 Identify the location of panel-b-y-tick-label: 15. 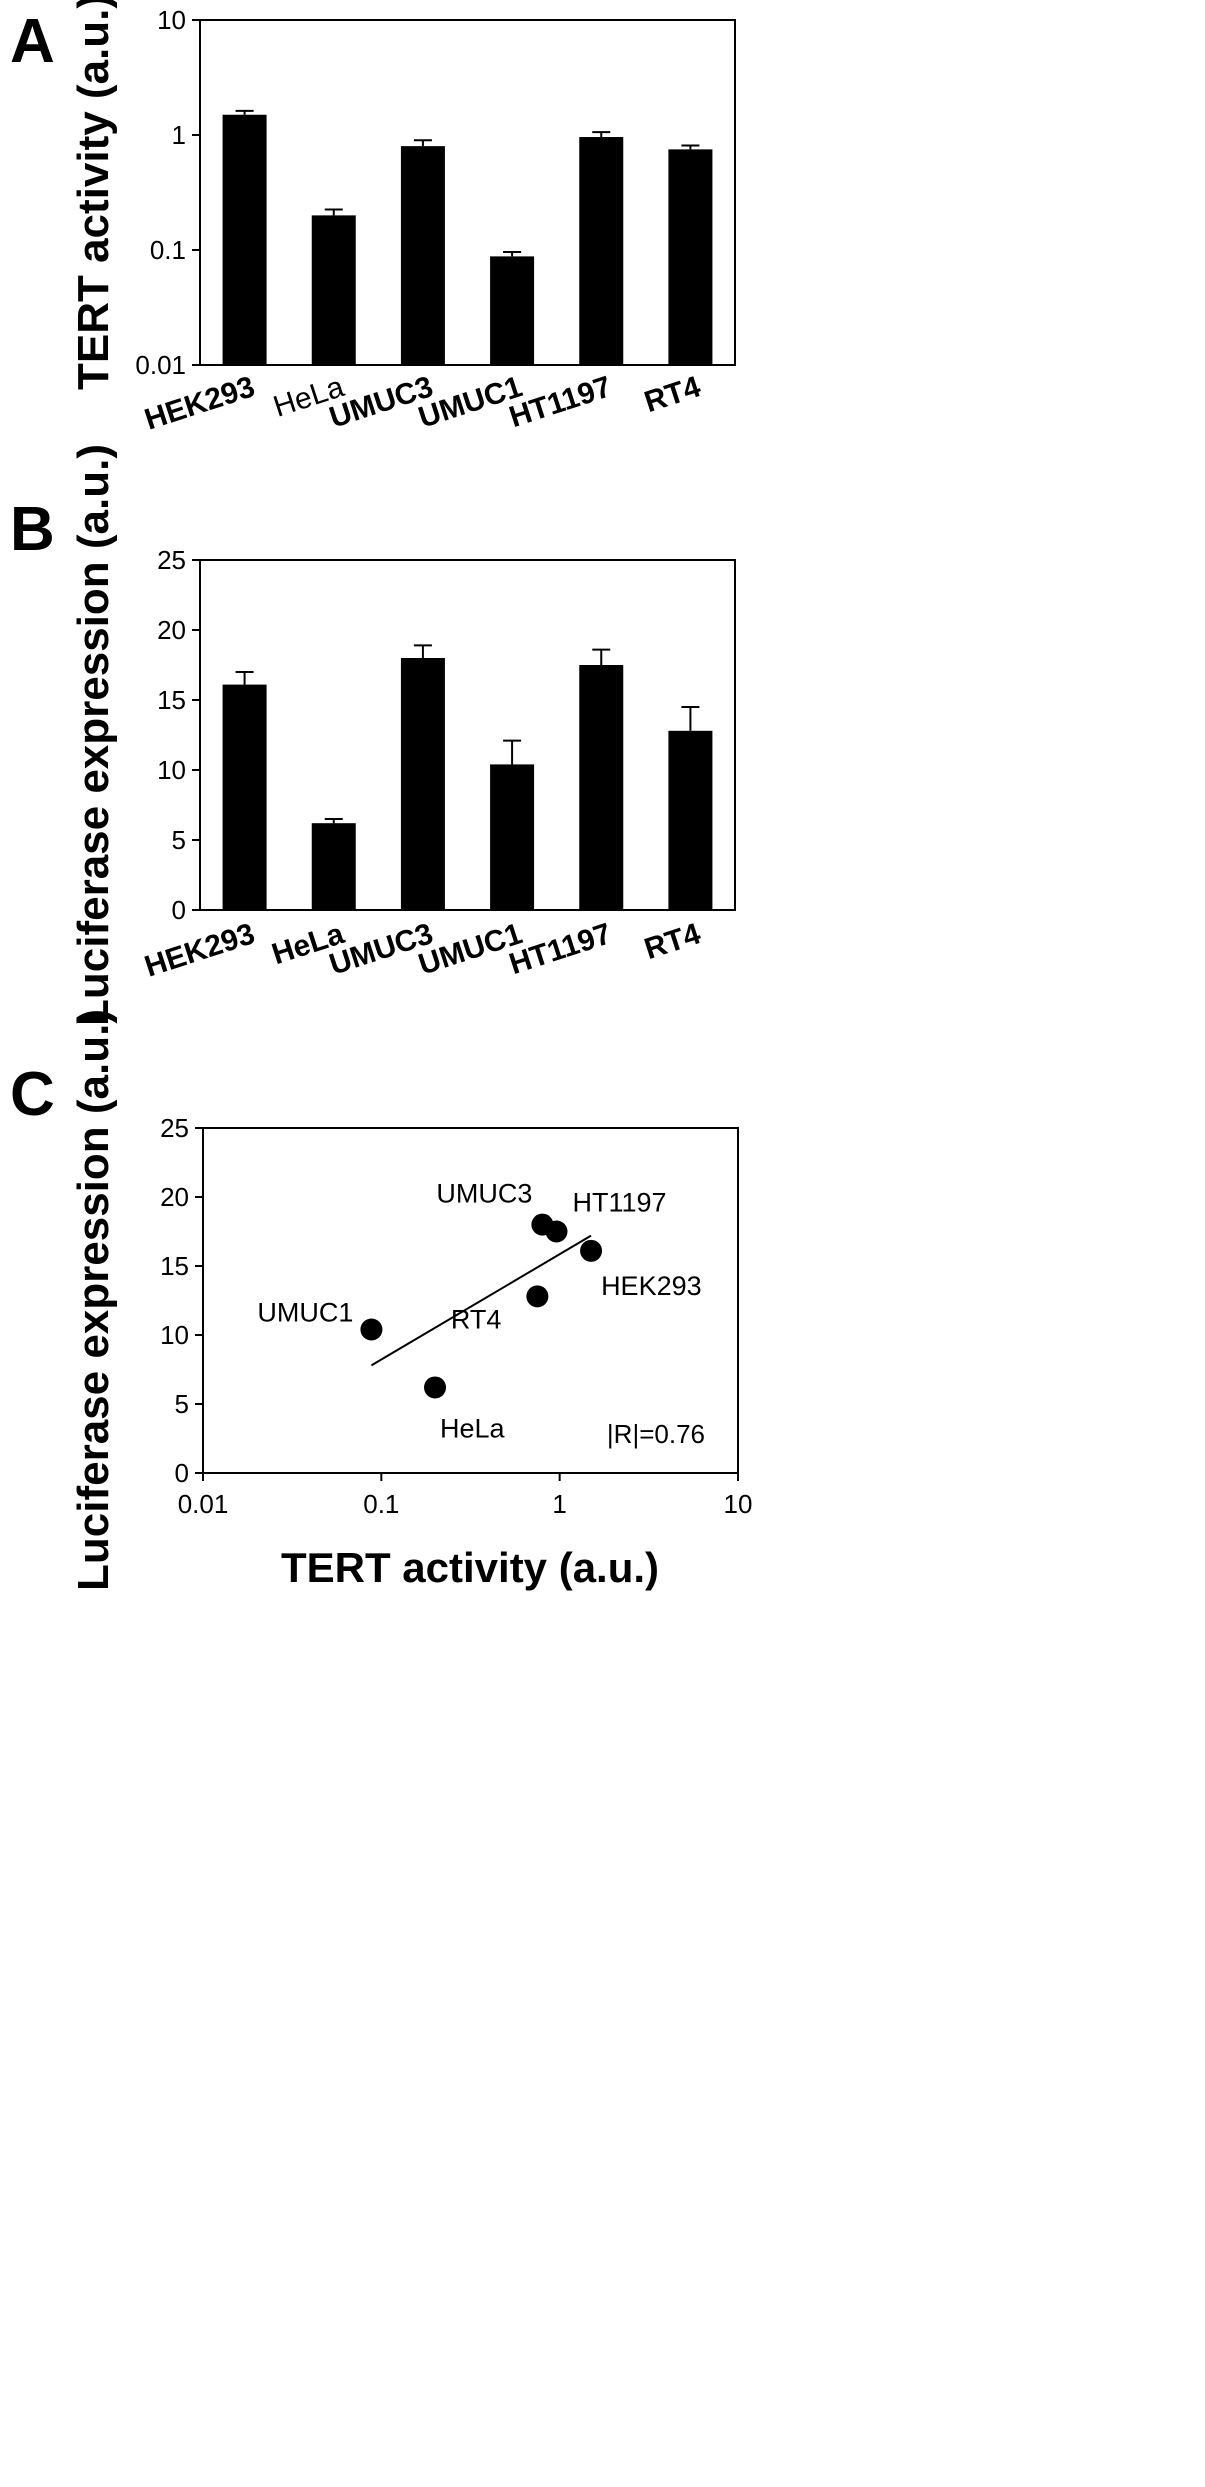
(171, 700).